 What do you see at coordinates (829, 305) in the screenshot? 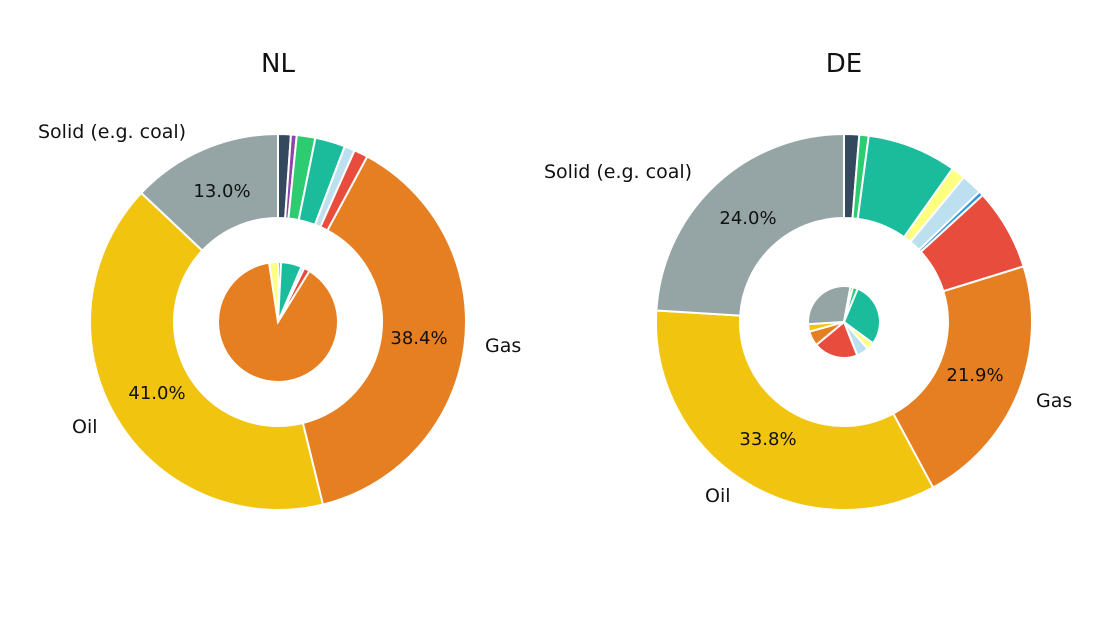
I see `de-inner-slice-grey` at bounding box center [829, 305].